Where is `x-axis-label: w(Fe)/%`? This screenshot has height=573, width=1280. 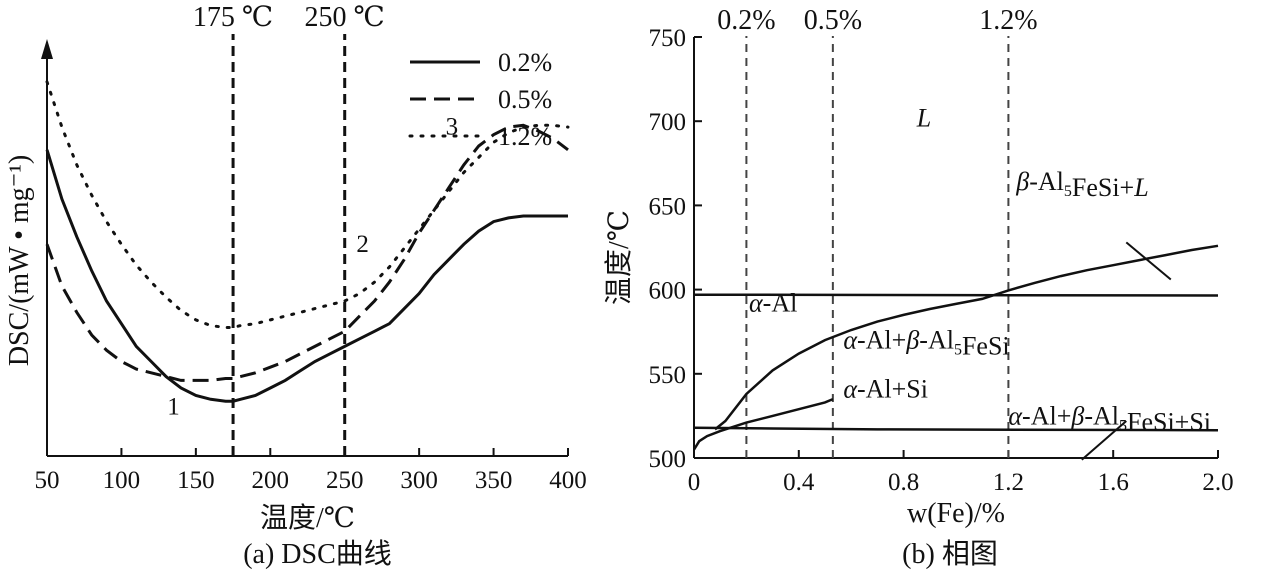
x-axis-label: w(Fe)/% is located at coordinates (956, 513).